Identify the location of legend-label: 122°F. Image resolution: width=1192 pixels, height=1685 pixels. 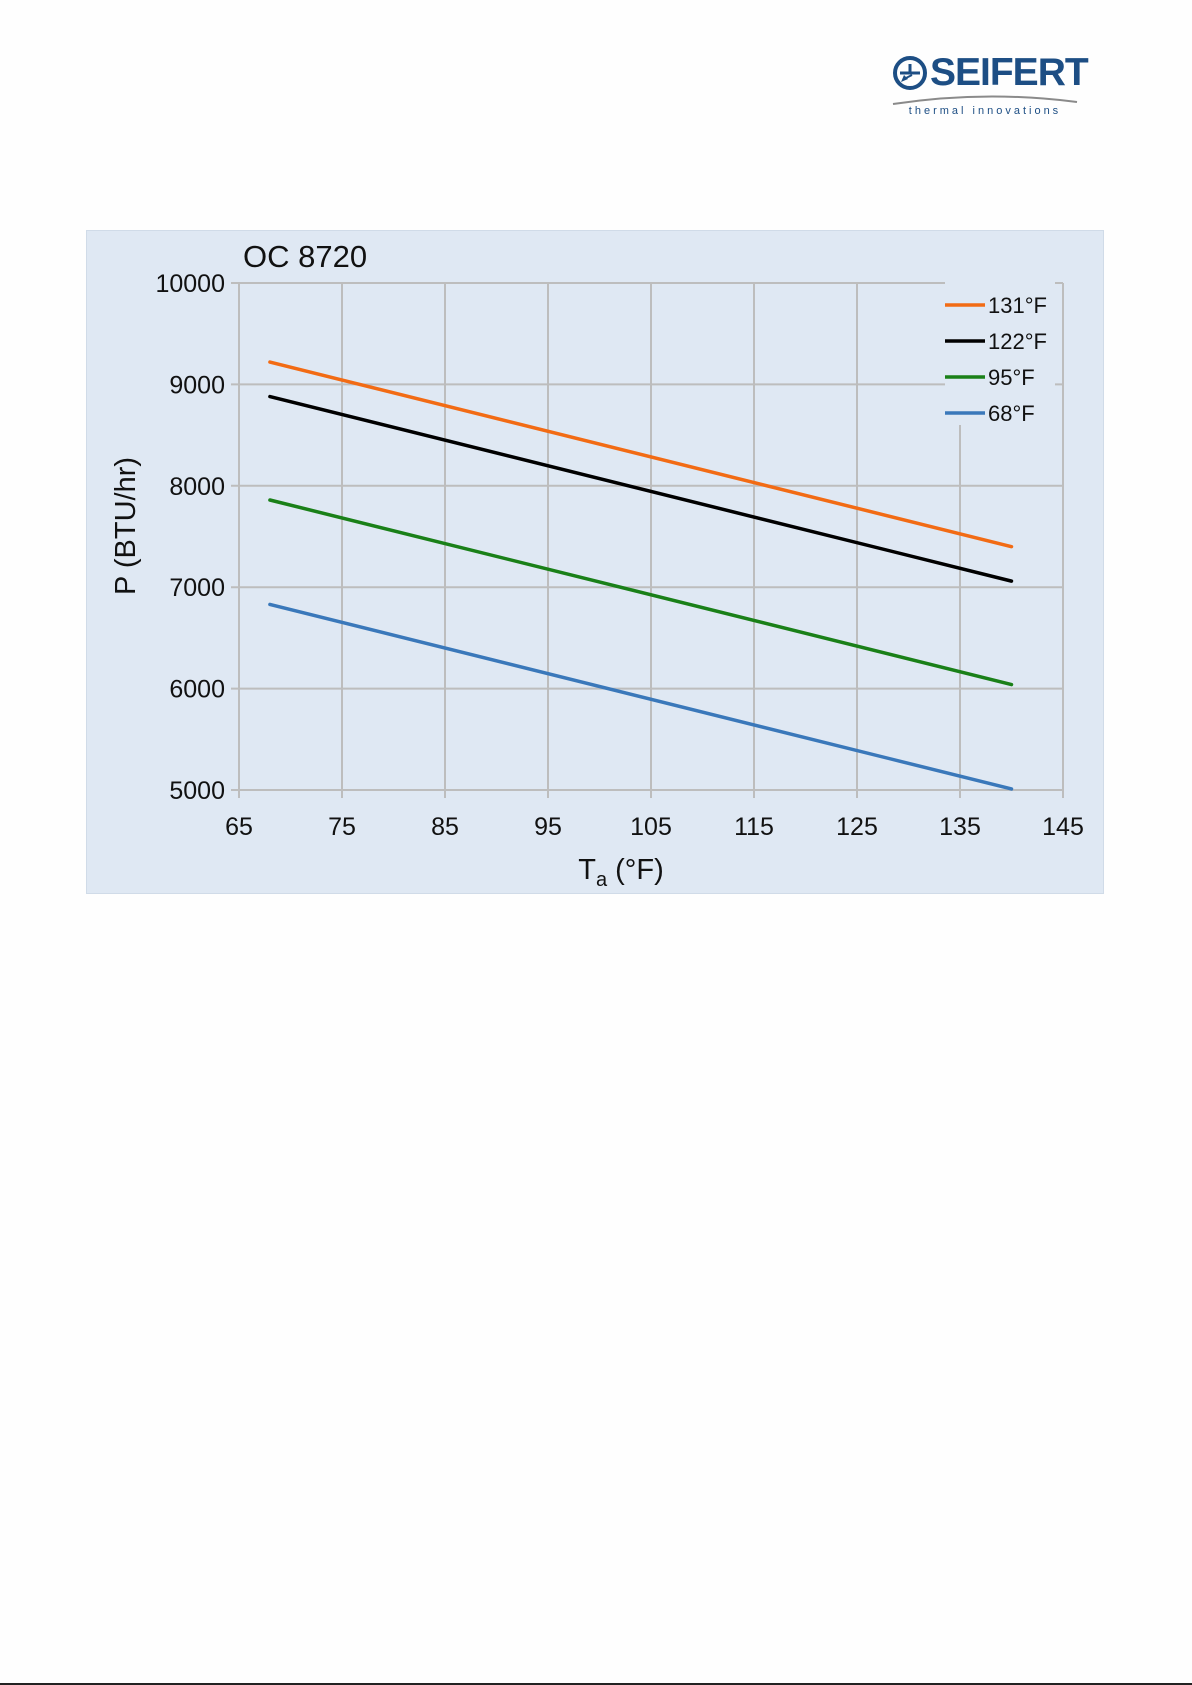
(1017, 341).